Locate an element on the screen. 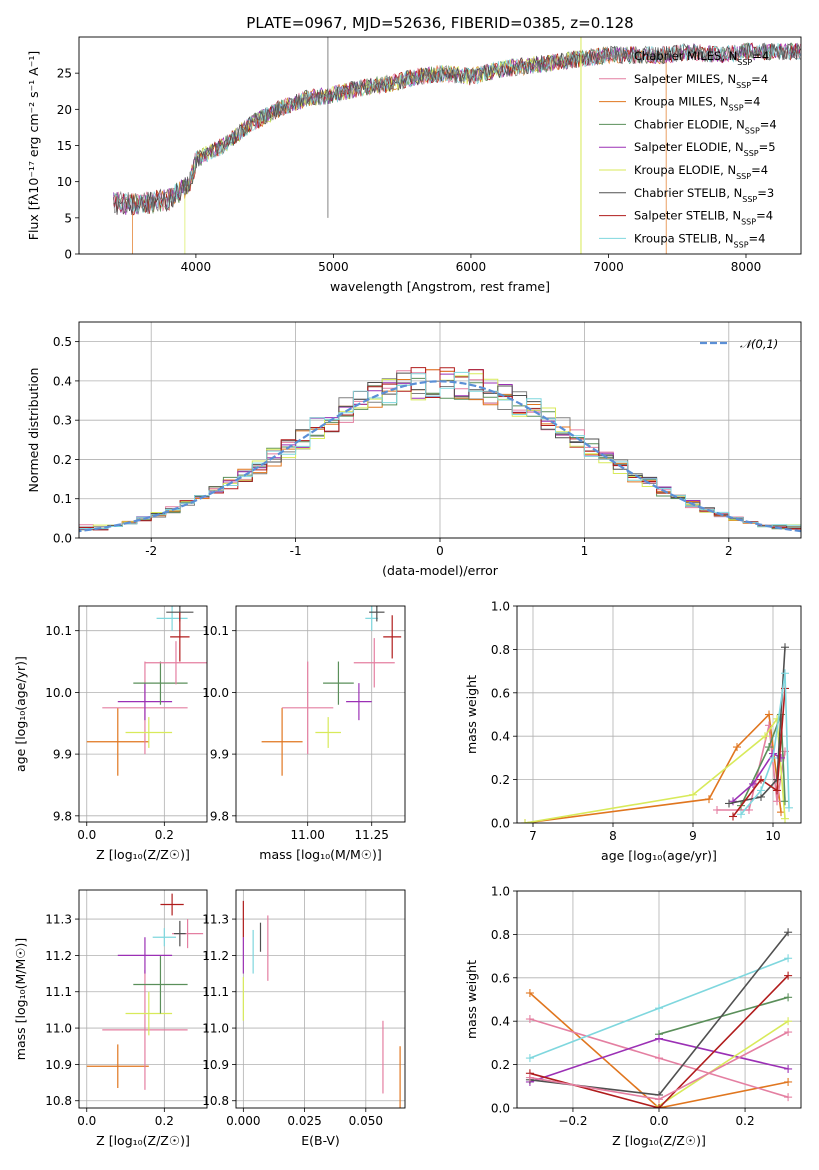  y-tick-label: 11.2 is located at coordinates (58, 956).